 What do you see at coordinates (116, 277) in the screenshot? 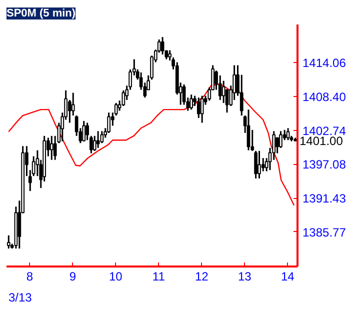
I see `x-tick-label: 10` at bounding box center [116, 277].